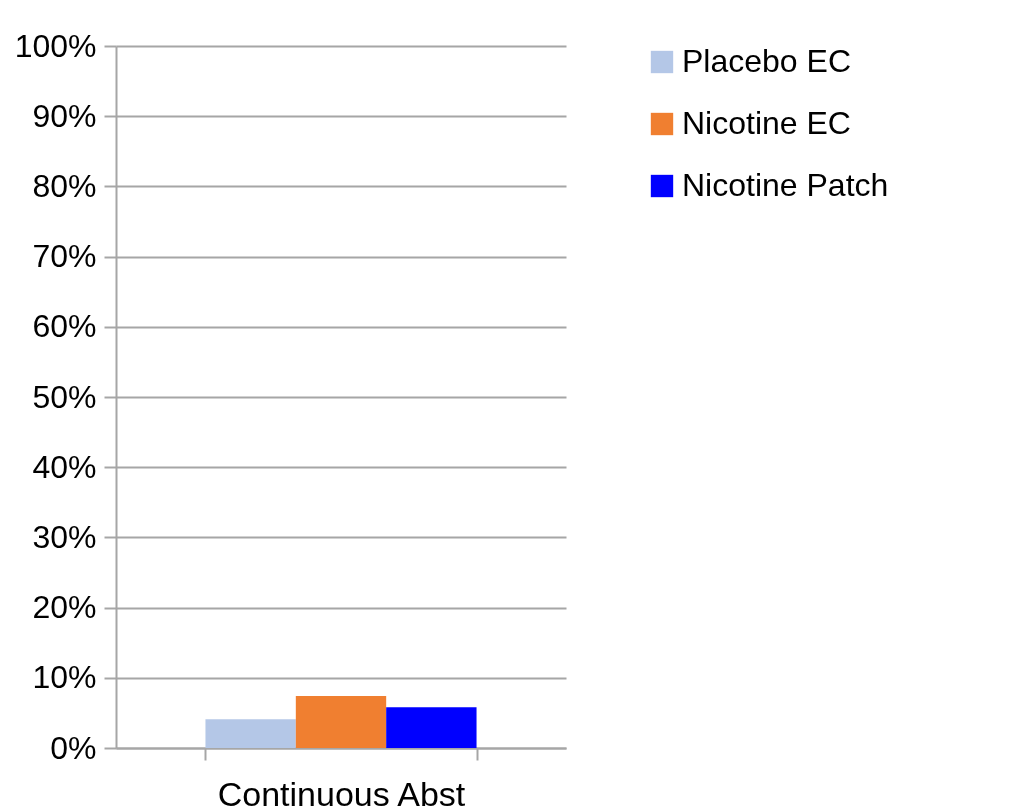 Image resolution: width=1030 pixels, height=812 pixels. What do you see at coordinates (64, 185) in the screenshot?
I see `y-tick-label: 80%` at bounding box center [64, 185].